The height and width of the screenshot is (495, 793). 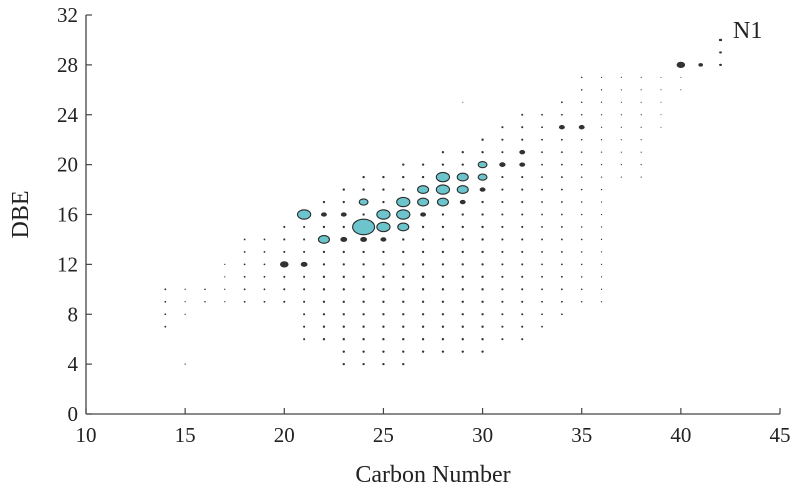 I want to click on y-tick-label: 12, so click(x=67, y=264).